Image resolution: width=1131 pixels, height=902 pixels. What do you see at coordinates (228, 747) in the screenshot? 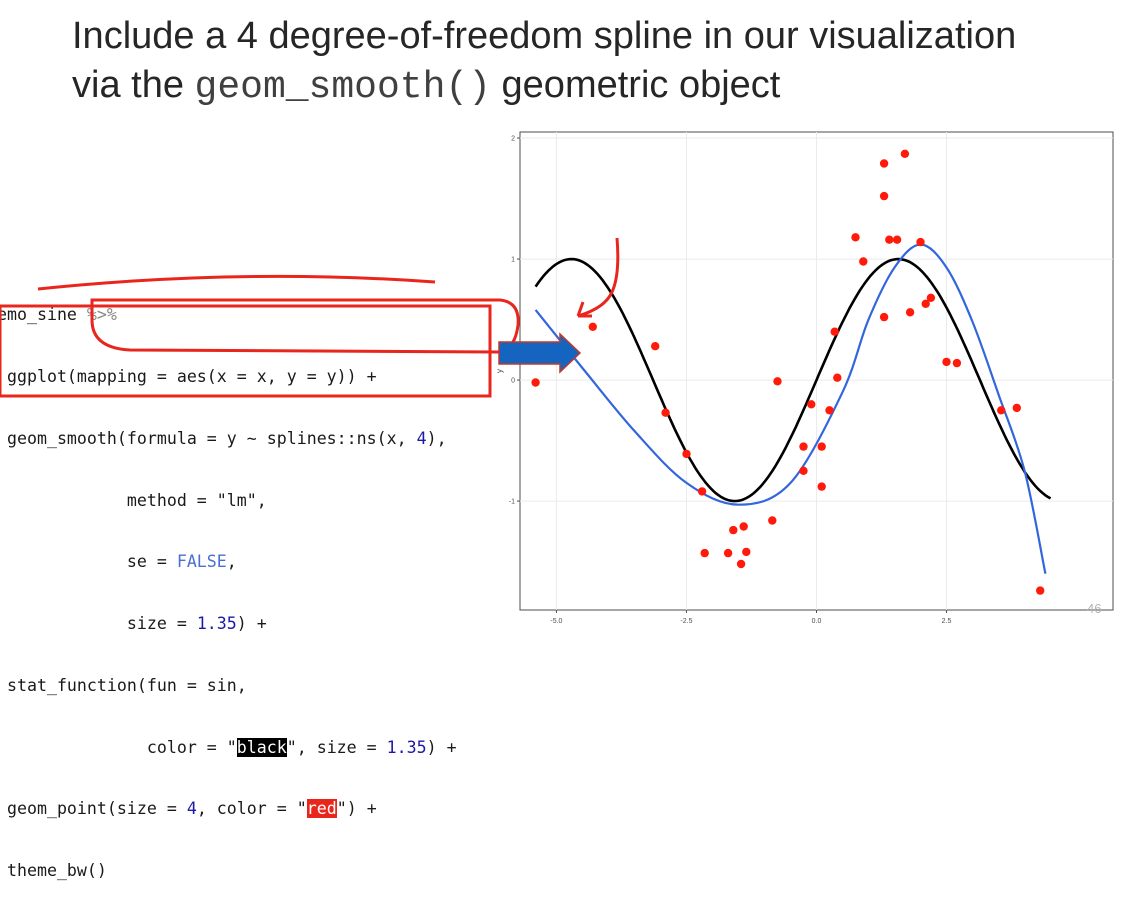
I see `code-line-8: color = "black", size = 1.35) +` at bounding box center [228, 747].